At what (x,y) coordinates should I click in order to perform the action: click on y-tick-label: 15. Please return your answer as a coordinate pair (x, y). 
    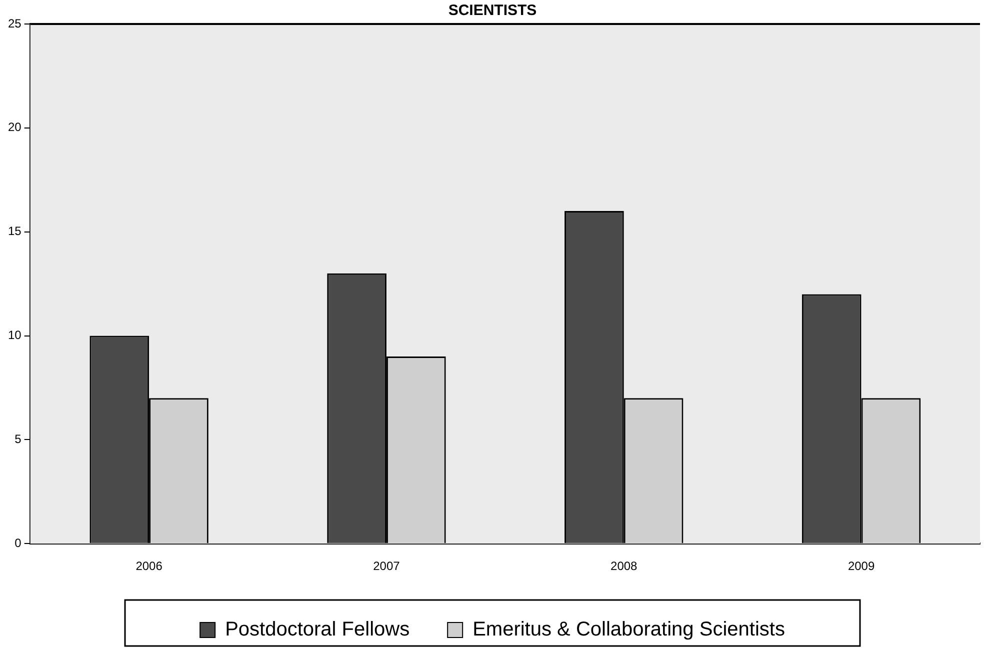
    Looking at the image, I should click on (15, 231).